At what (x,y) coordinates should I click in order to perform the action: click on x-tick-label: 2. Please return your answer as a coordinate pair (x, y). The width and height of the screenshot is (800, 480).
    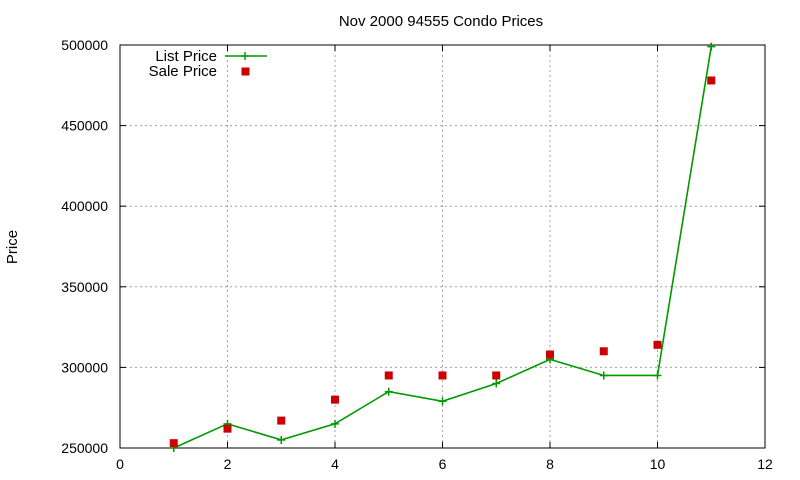
    Looking at the image, I should click on (228, 464).